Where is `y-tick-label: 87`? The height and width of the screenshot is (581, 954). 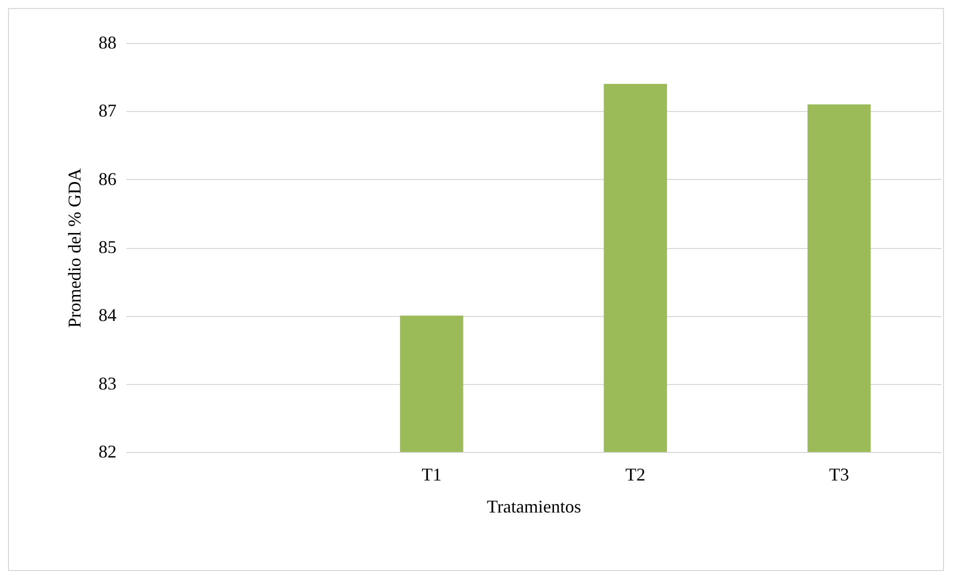
y-tick-label: 87 is located at coordinates (107, 110).